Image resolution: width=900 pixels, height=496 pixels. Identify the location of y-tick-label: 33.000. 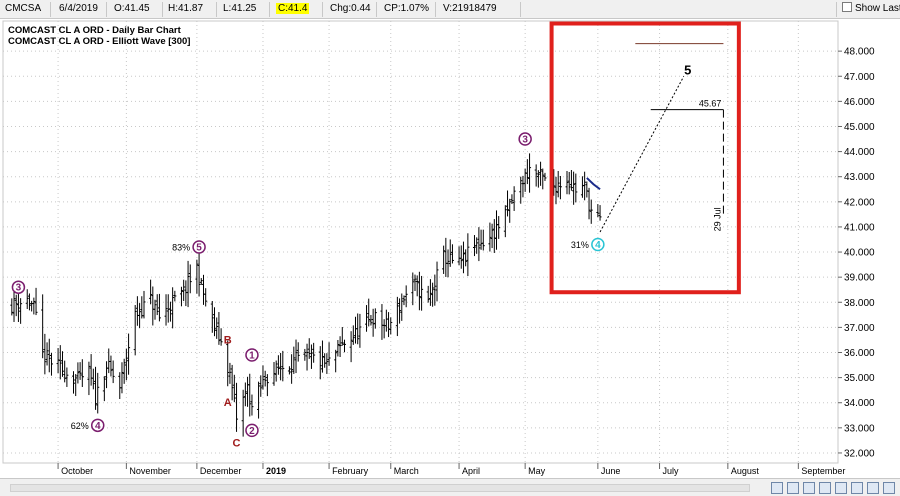
(859, 428).